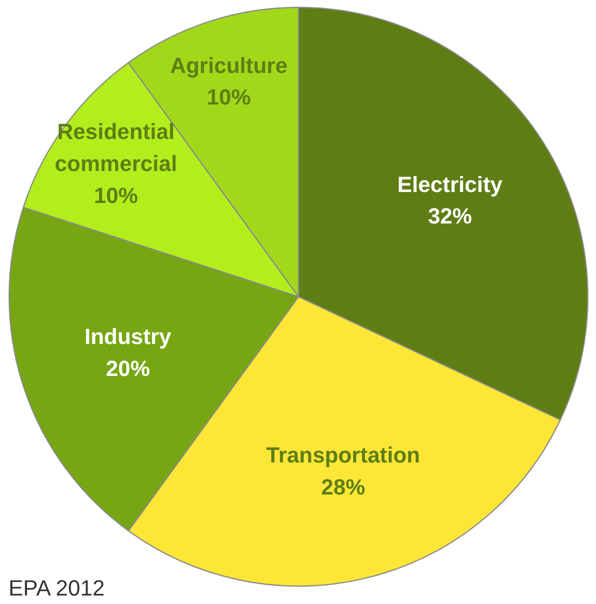 The image size is (596, 604). Describe the element at coordinates (450, 216) in the screenshot. I see `data-label: 32%` at that location.